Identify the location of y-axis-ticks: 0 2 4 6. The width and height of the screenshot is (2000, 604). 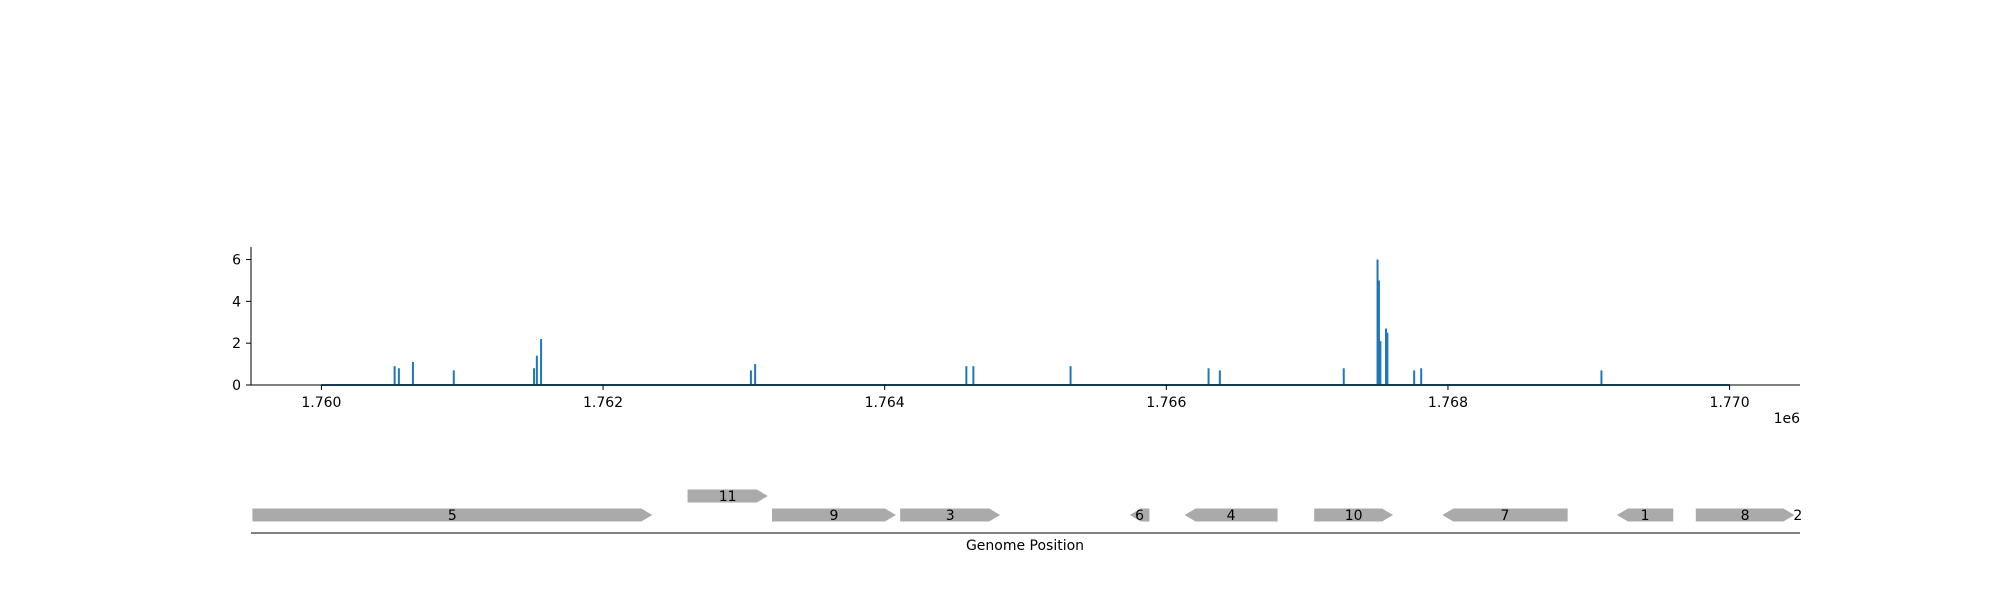
(241, 323).